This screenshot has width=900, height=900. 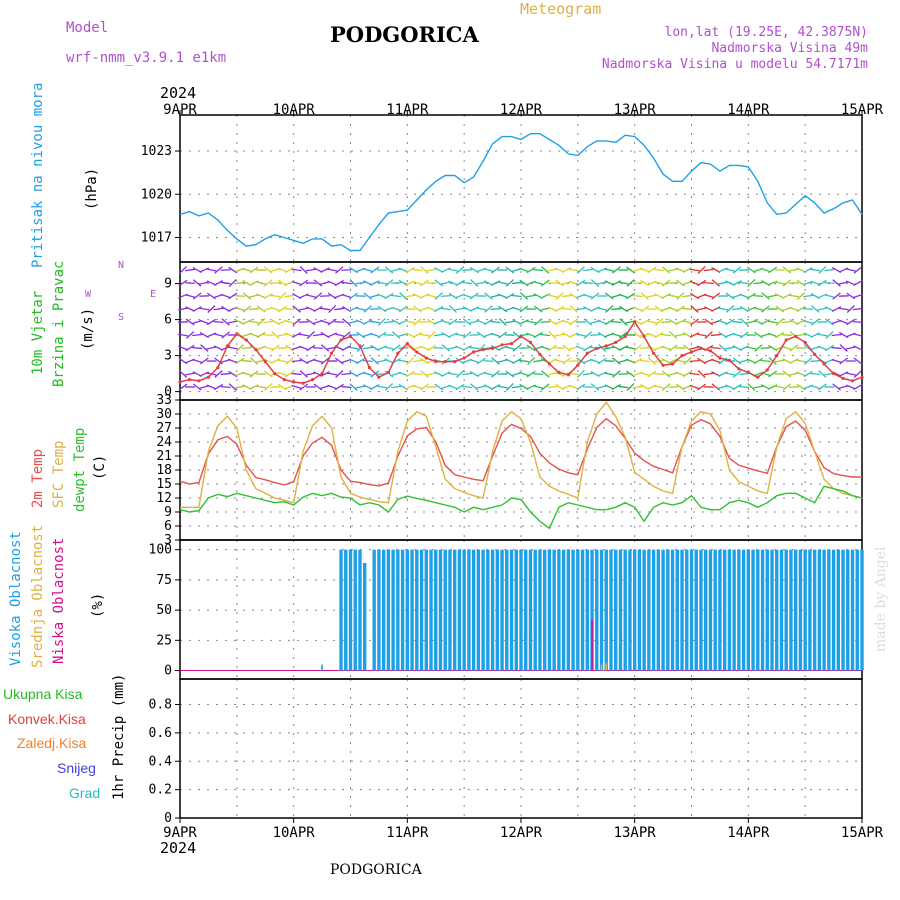 I want to click on elevation-label: Nadmorska Visina 49m, so click(x=789, y=48).